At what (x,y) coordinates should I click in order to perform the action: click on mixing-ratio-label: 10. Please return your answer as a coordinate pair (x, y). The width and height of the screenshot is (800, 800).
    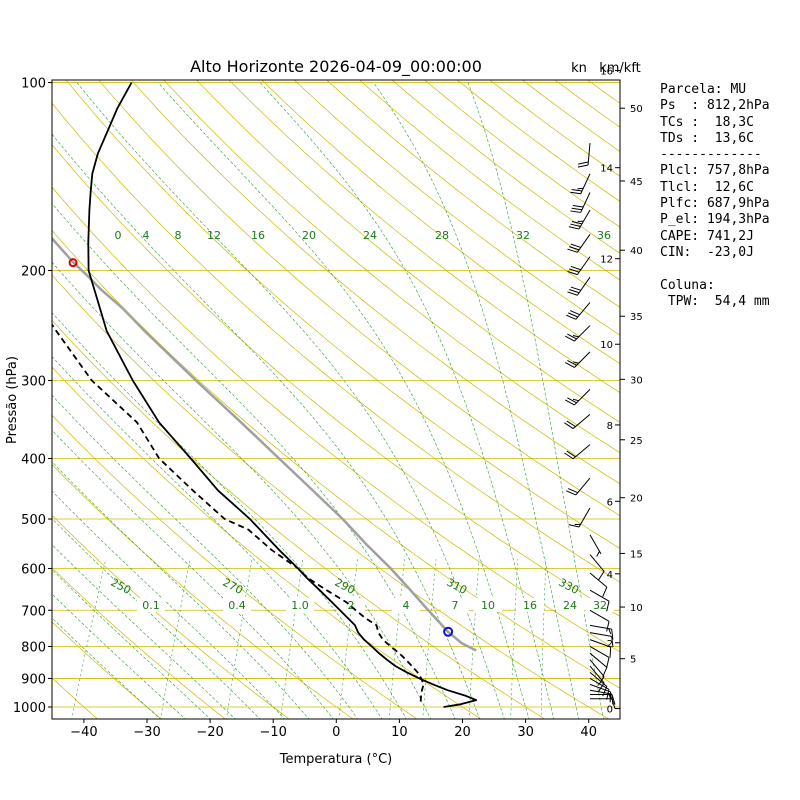
    Looking at the image, I should click on (488, 605).